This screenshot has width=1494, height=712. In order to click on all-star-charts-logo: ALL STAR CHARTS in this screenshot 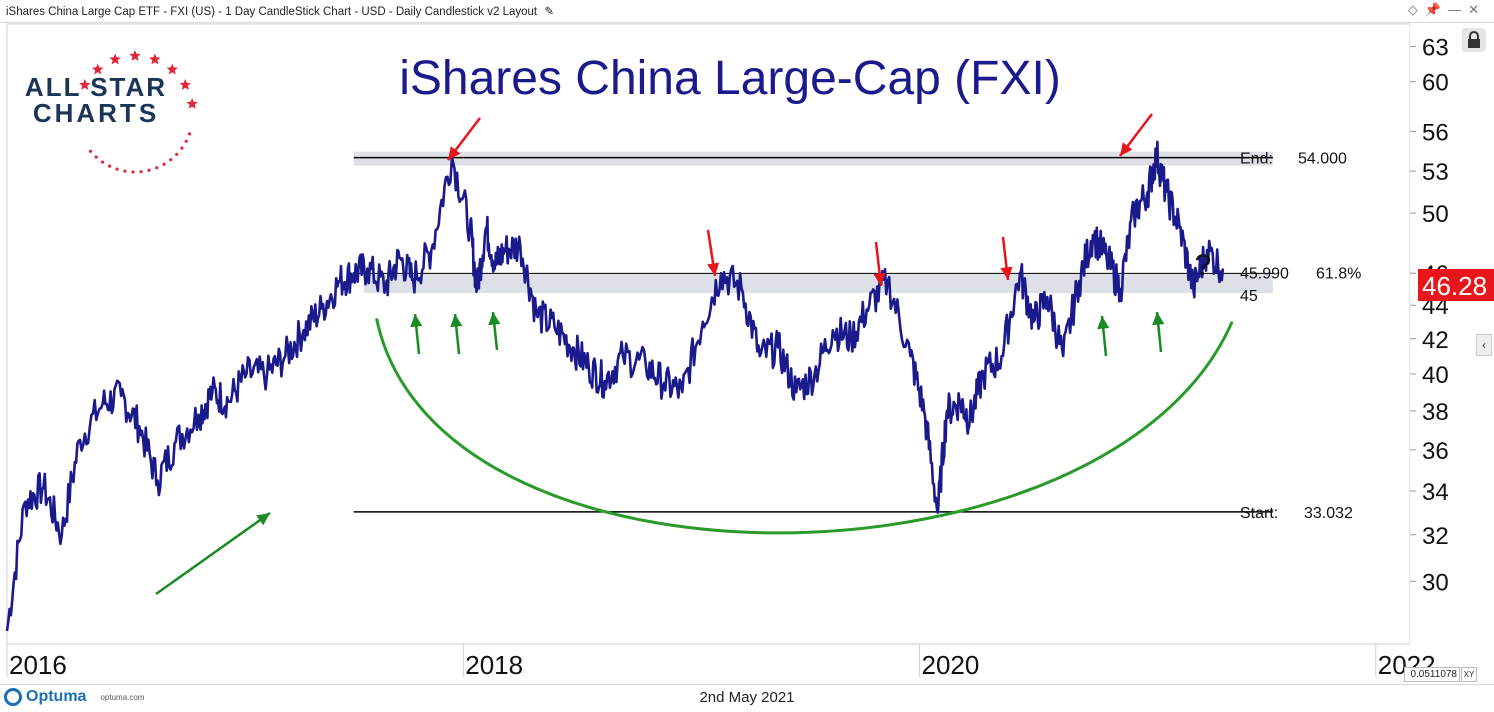, I will do `click(111, 112)`.